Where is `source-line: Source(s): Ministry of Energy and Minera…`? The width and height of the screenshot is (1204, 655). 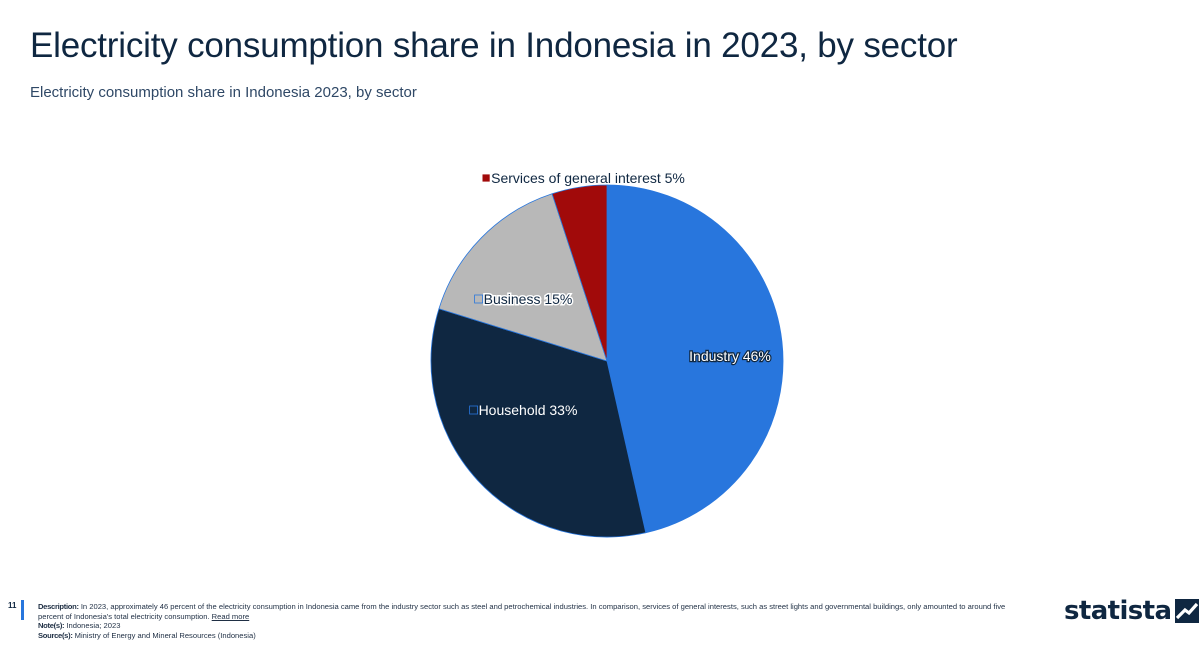 source-line: Source(s): Ministry of Energy and Minera… is located at coordinates (533, 636).